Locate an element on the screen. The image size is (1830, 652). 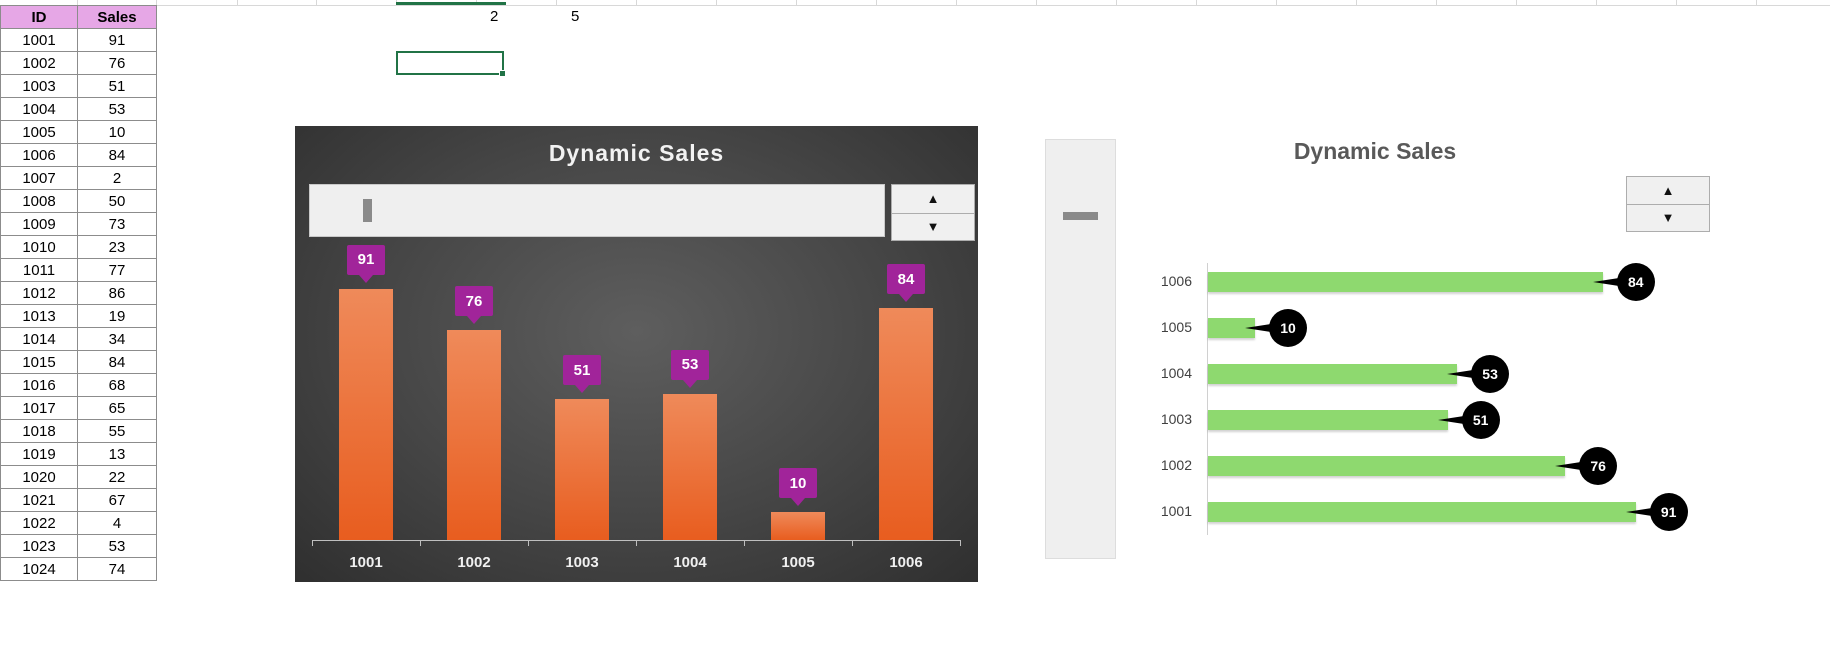
table-row: 1017 65 is located at coordinates (78, 408).